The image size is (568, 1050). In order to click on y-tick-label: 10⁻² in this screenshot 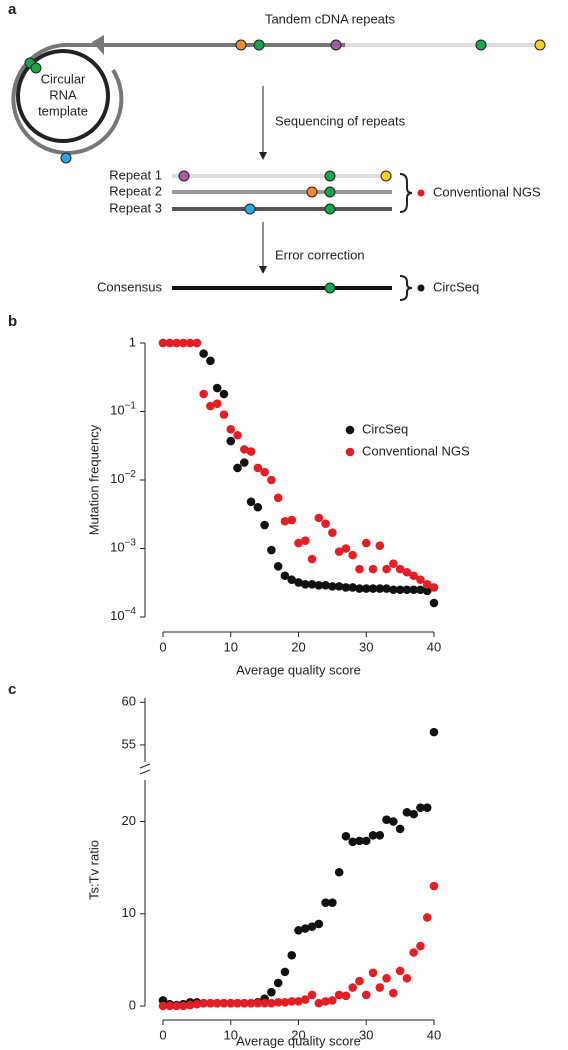, I will do `click(123, 478)`.